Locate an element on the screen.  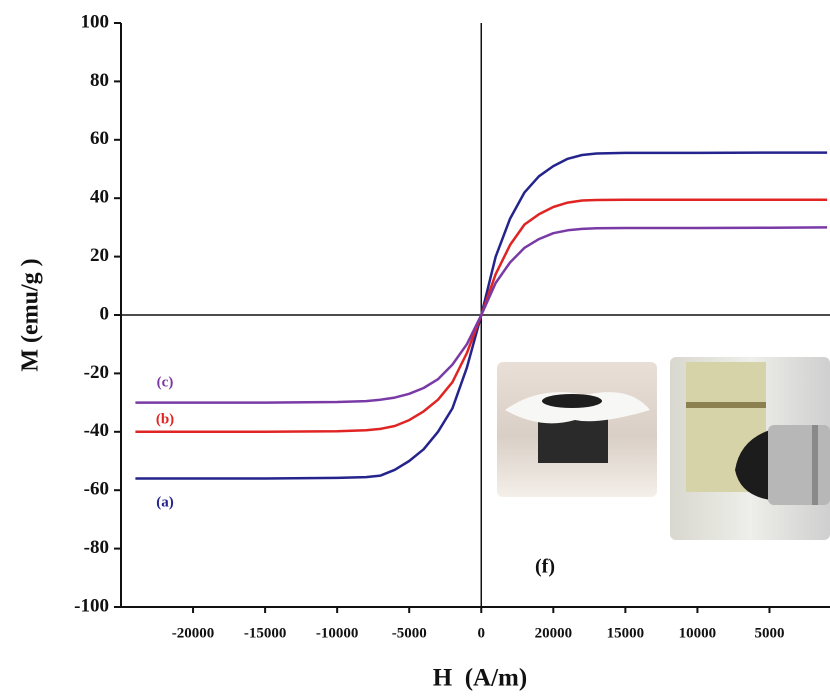
photo-filter is located at coordinates (577, 429).